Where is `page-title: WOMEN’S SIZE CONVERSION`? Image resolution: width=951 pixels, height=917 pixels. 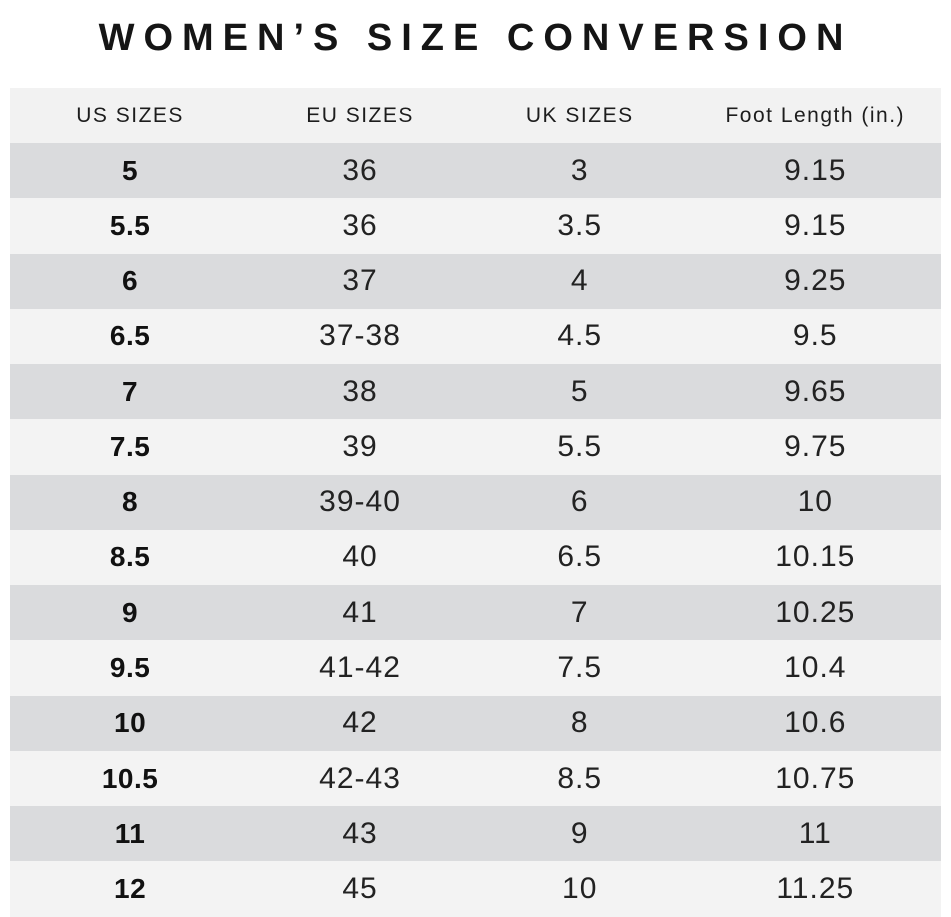
page-title: WOMEN’S SIZE CONVERSION is located at coordinates (475, 38).